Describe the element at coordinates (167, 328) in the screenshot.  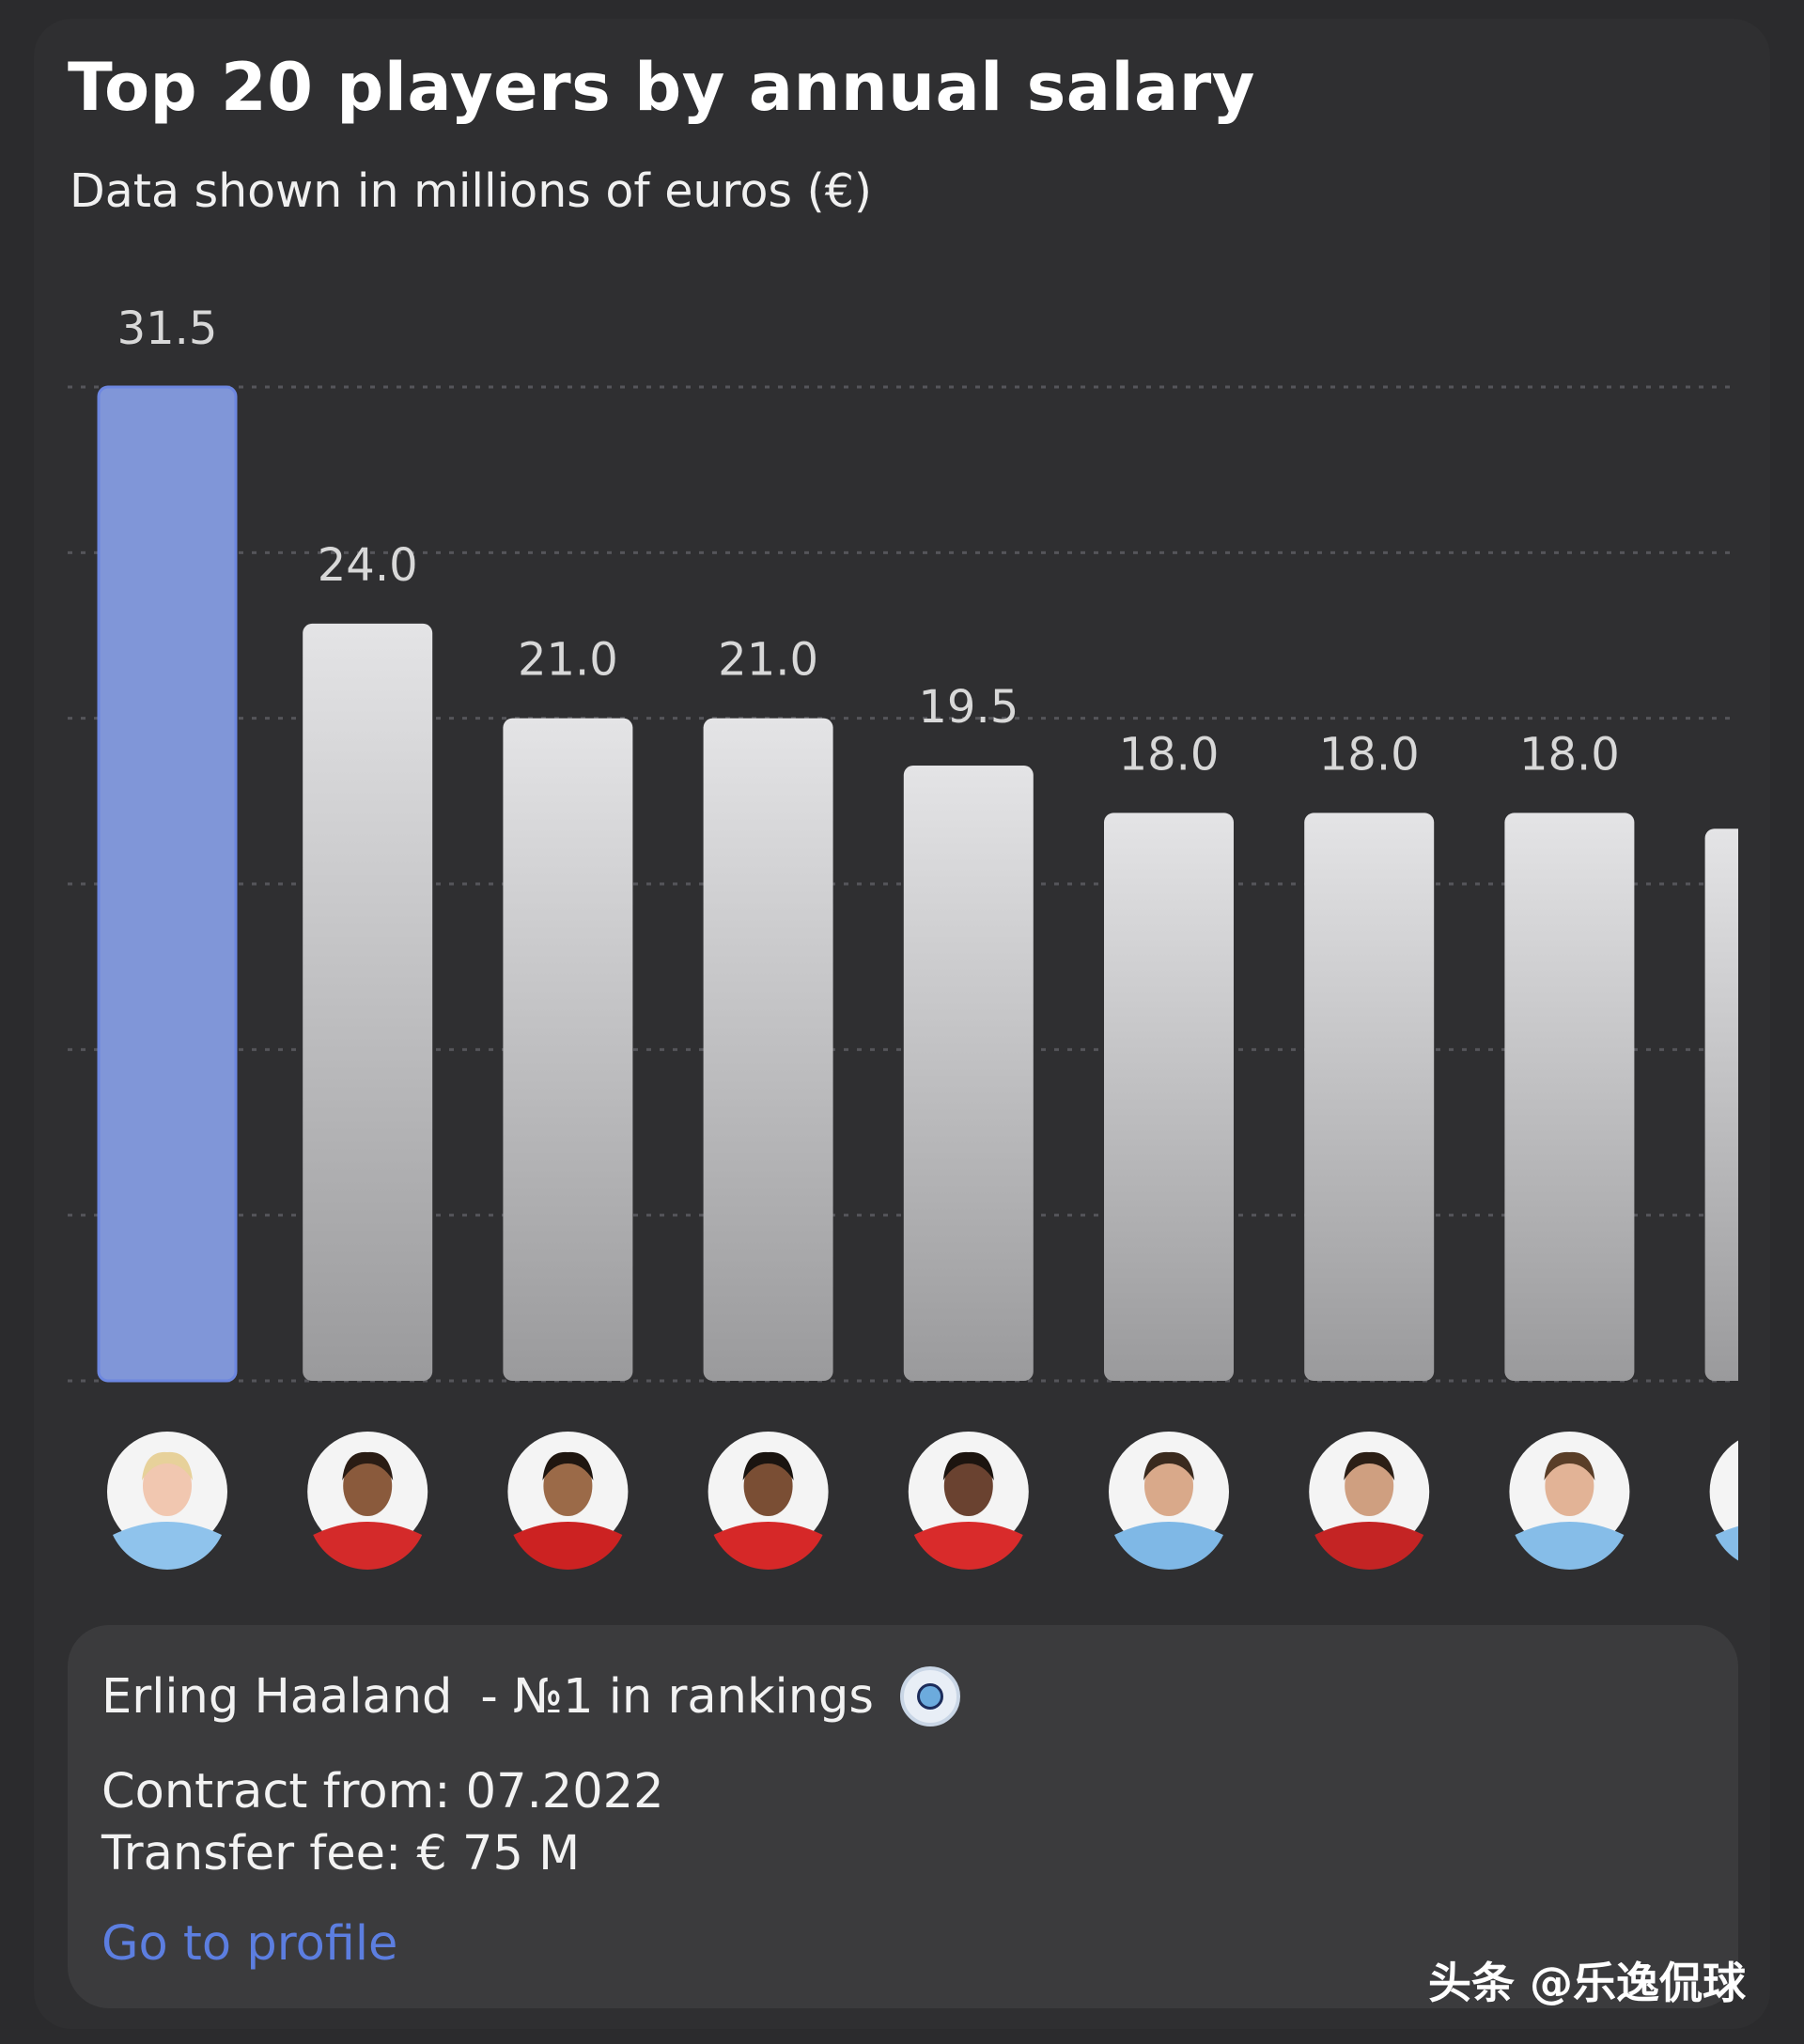
I see `value-label: 31.5` at that location.